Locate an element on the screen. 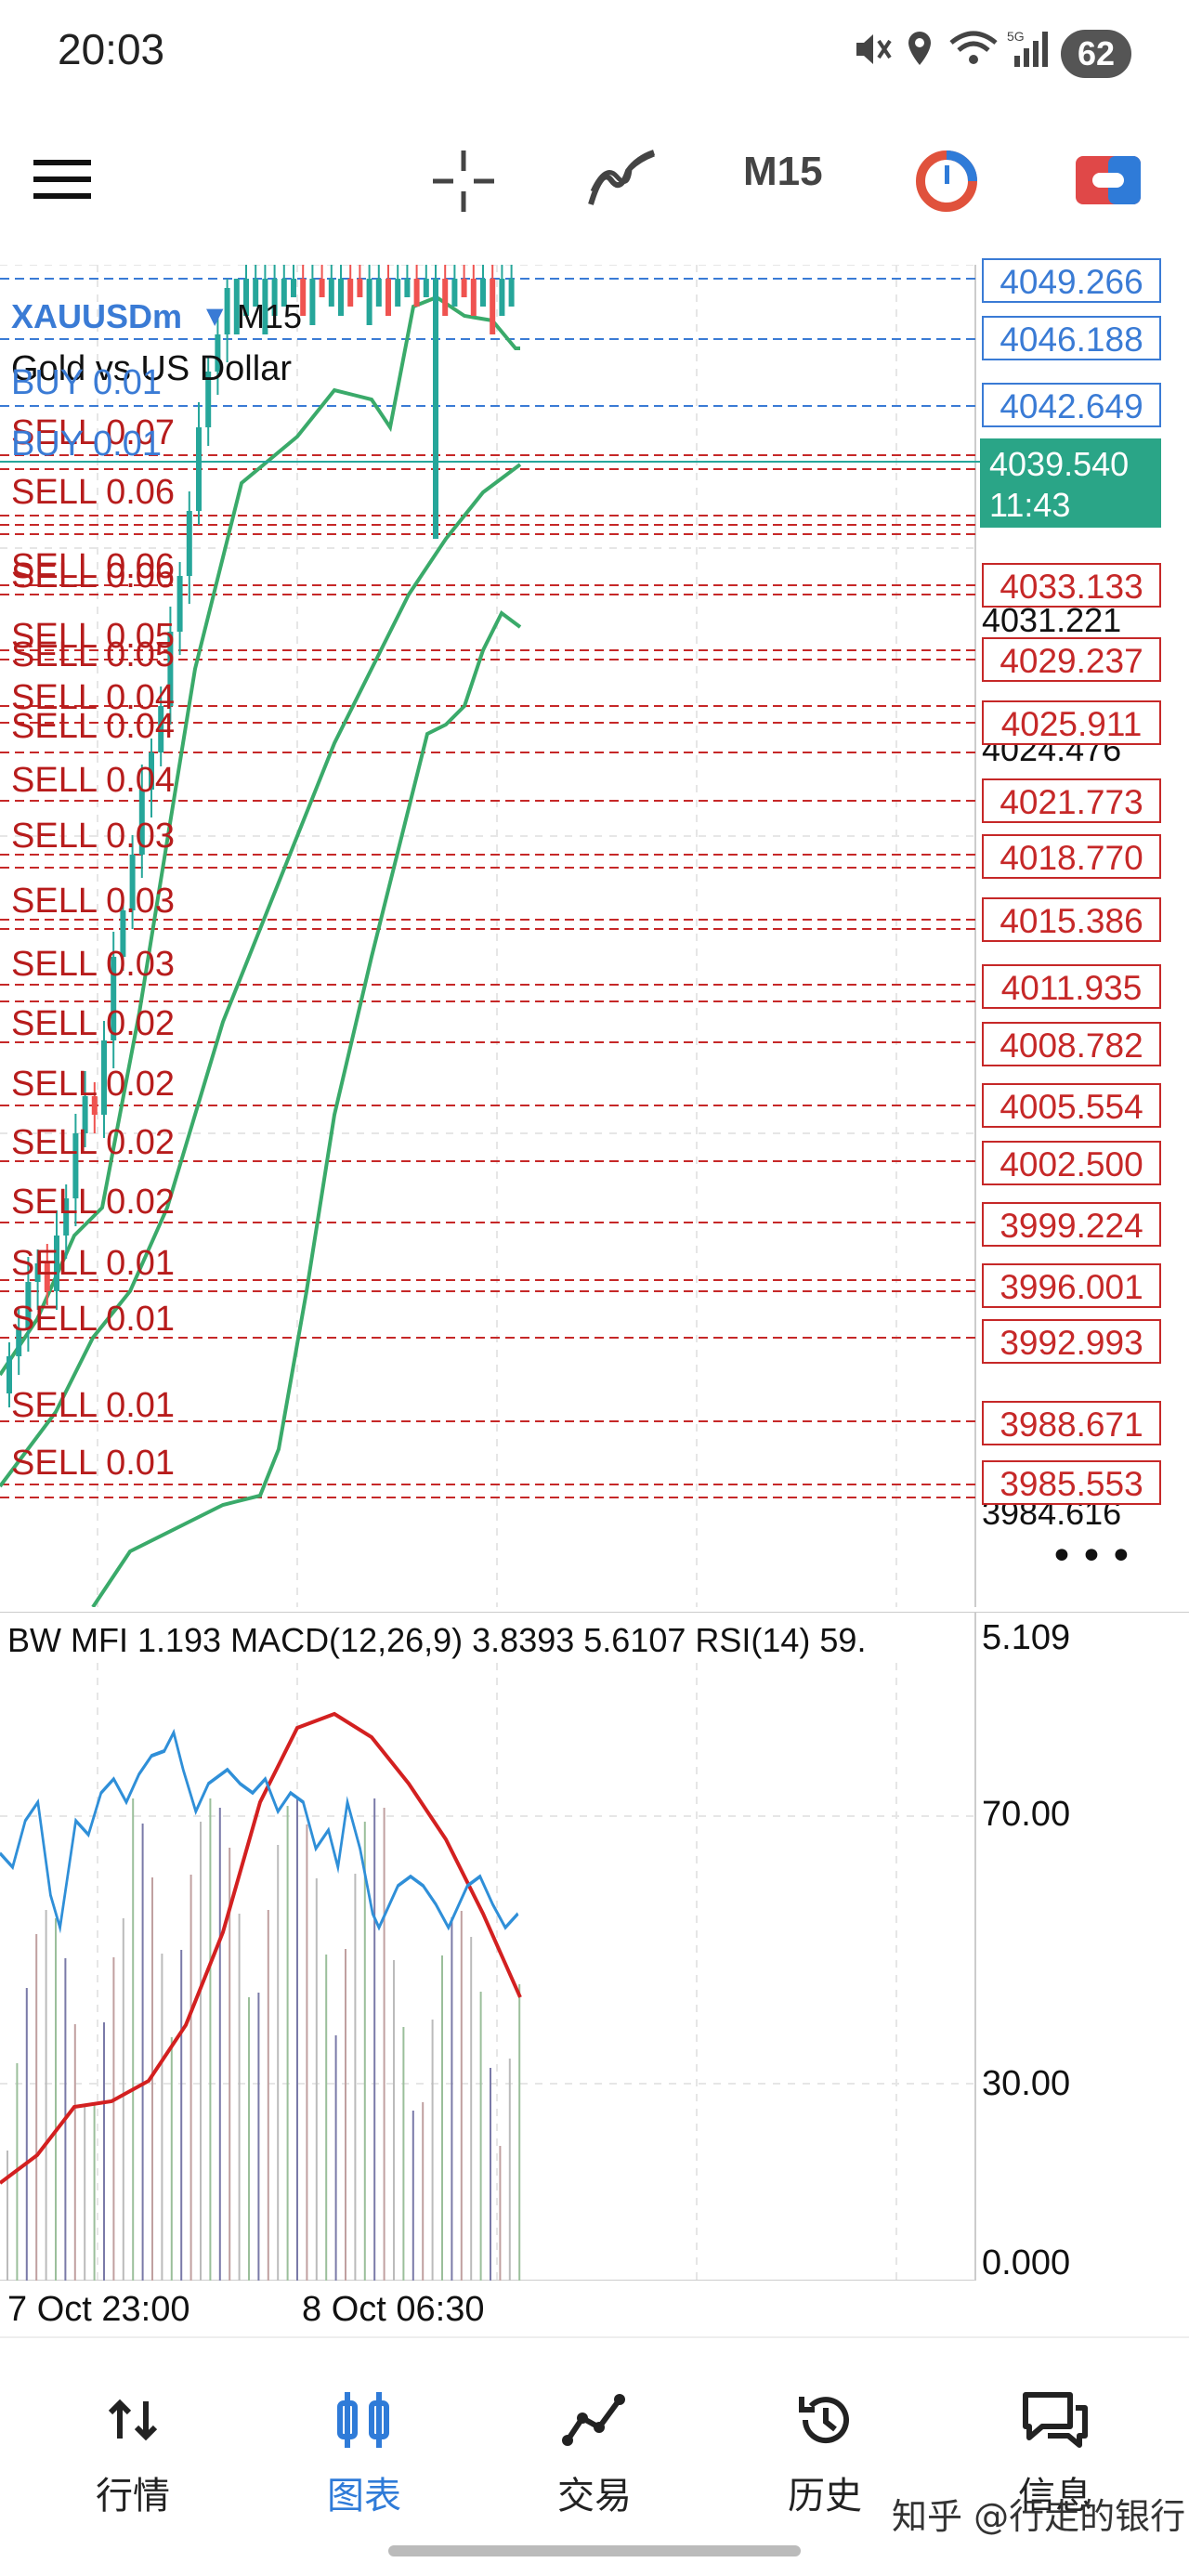  price-label: 4002.500 is located at coordinates (1072, 1163).